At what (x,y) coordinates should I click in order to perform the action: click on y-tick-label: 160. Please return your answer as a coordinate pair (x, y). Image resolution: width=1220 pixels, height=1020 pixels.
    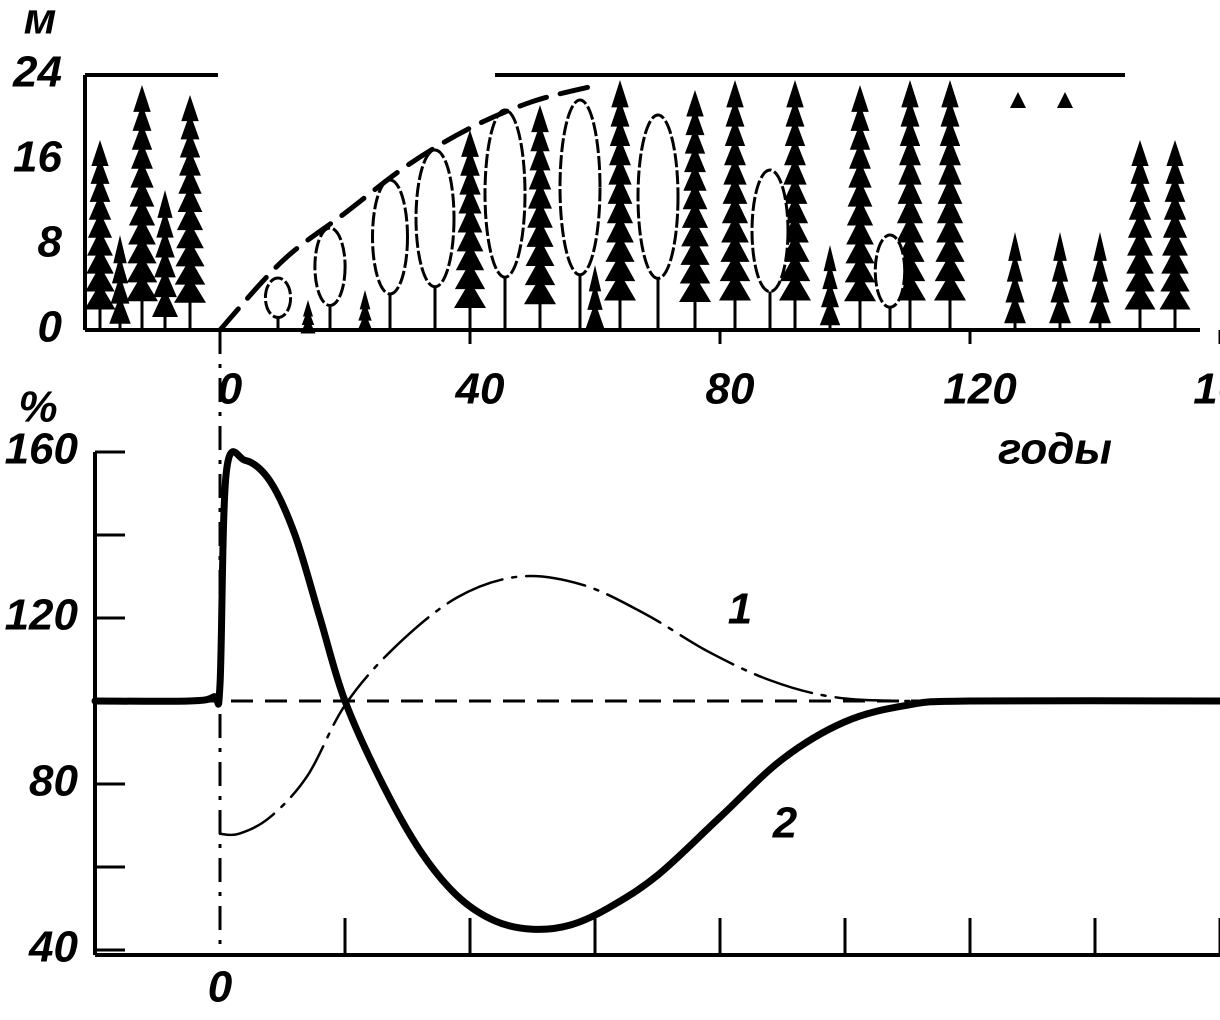
    Looking at the image, I should click on (42, 449).